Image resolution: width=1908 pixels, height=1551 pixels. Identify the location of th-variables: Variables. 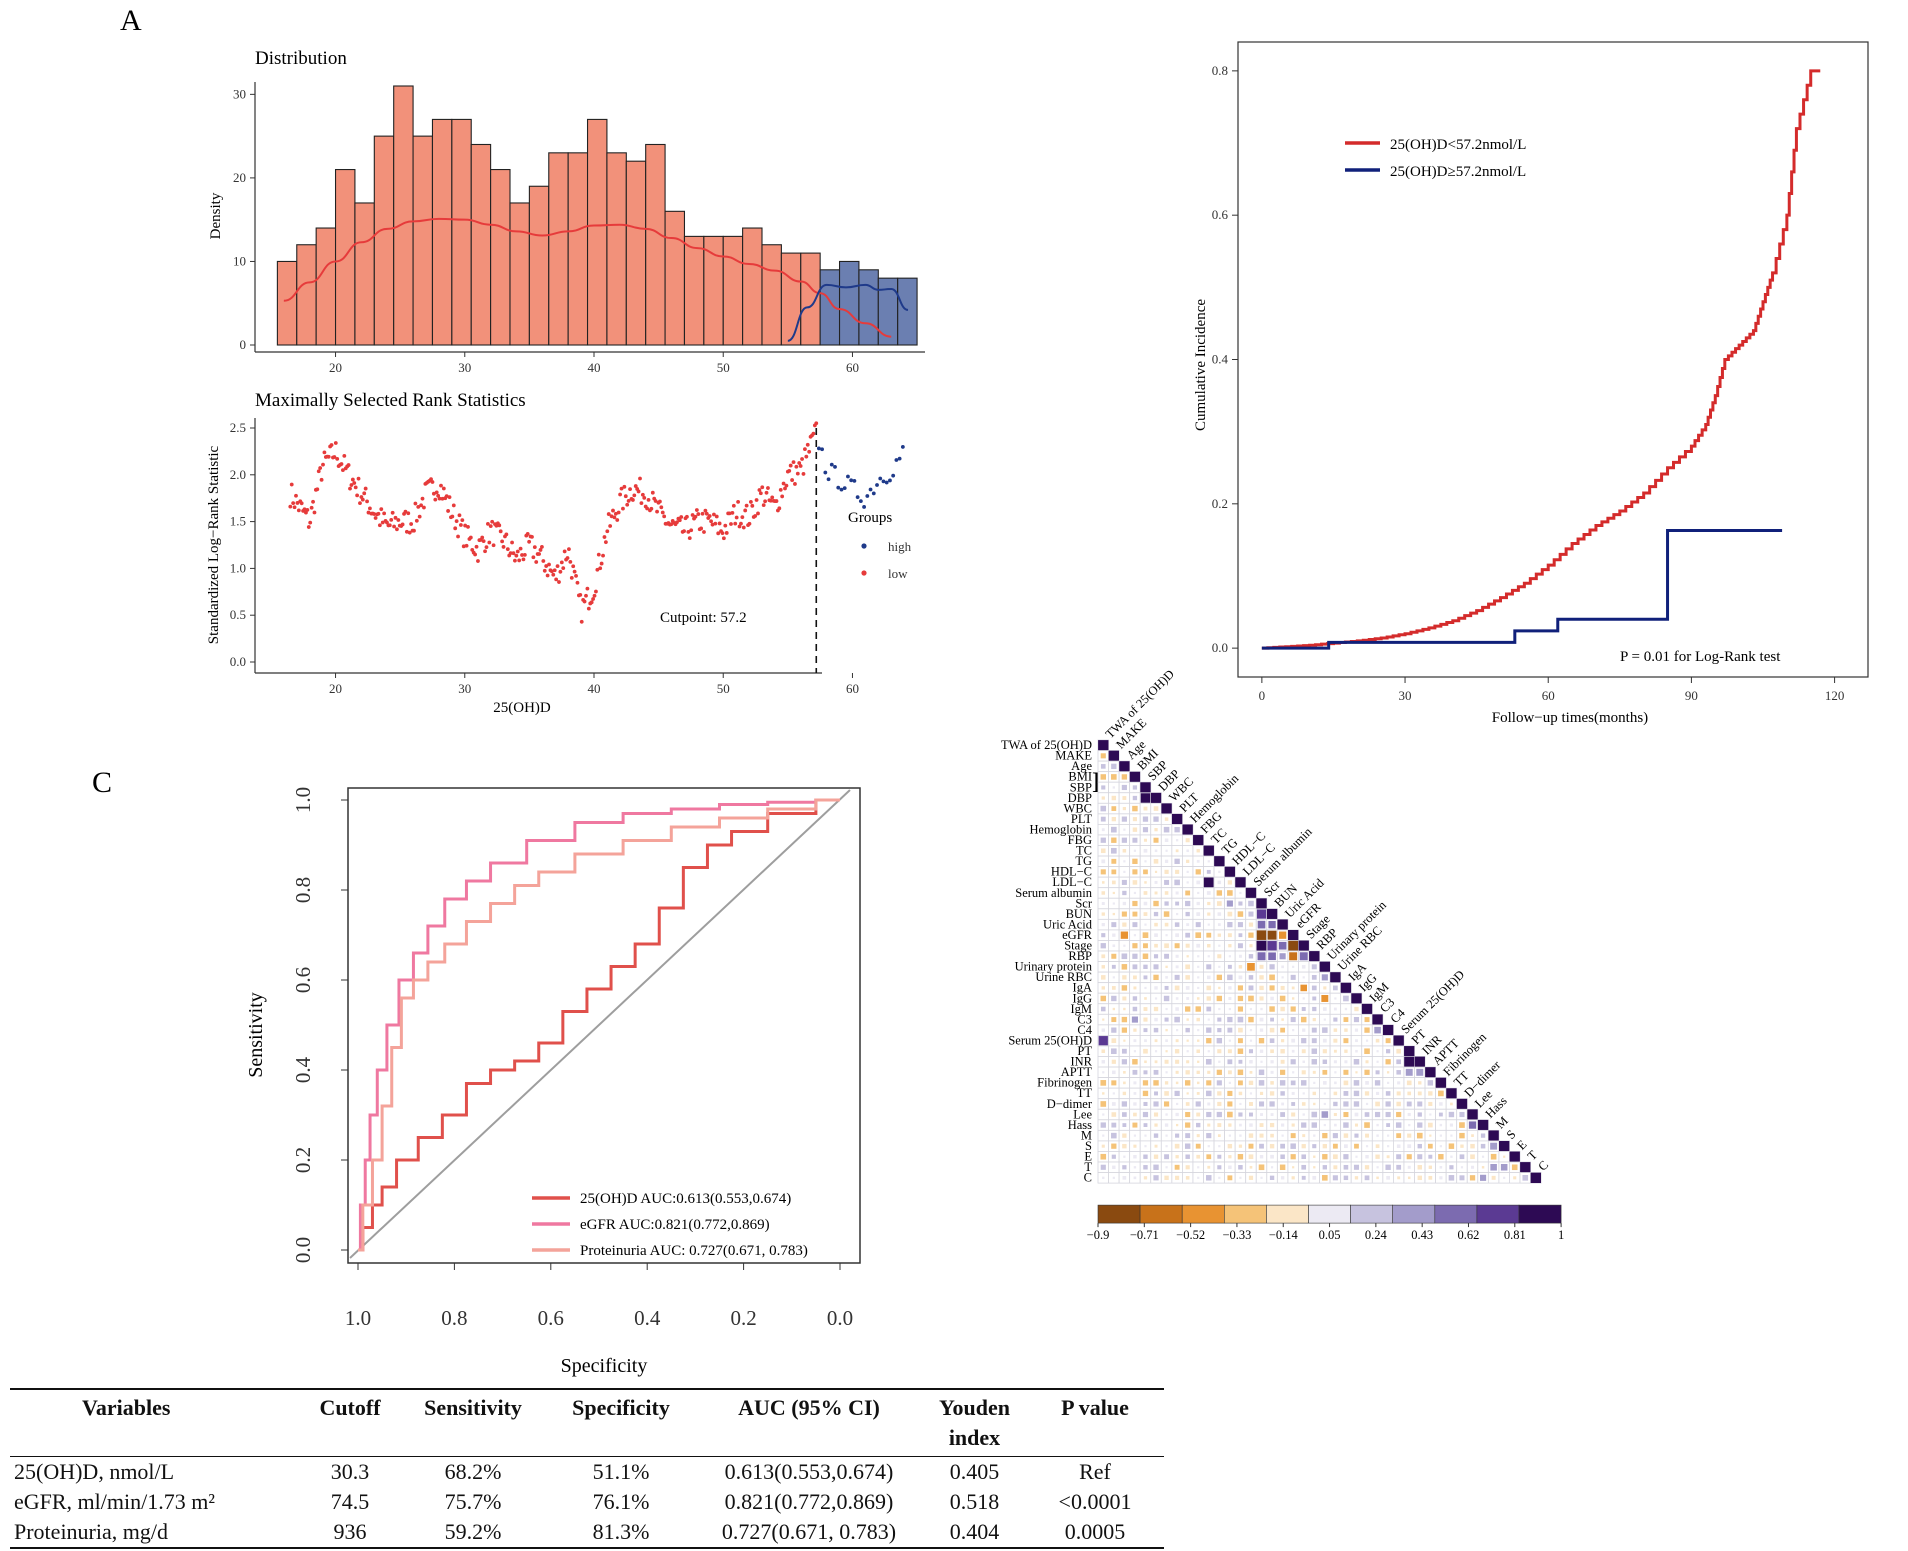
(126, 1407).